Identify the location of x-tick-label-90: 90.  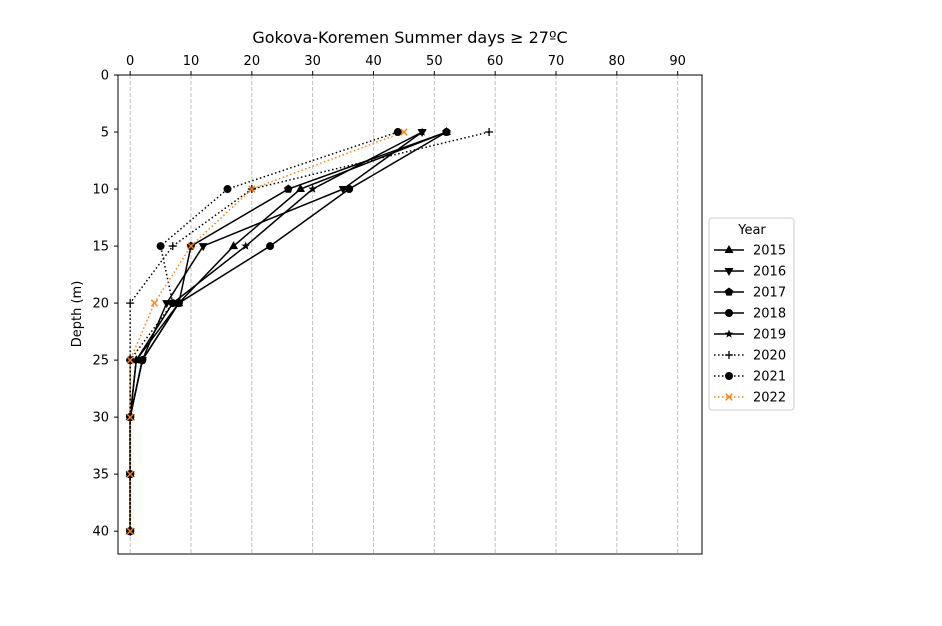
(677, 61).